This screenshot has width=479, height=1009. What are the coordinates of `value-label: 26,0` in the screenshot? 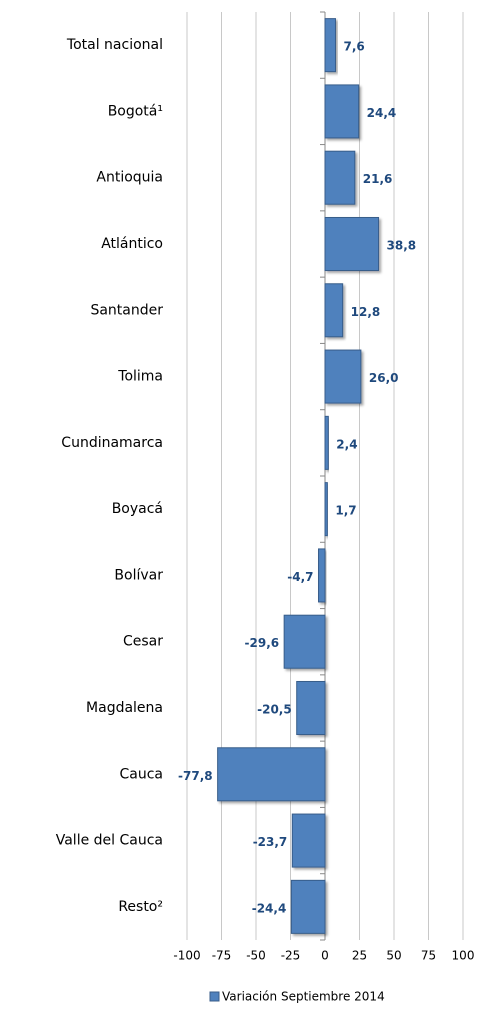 It's located at (384, 378).